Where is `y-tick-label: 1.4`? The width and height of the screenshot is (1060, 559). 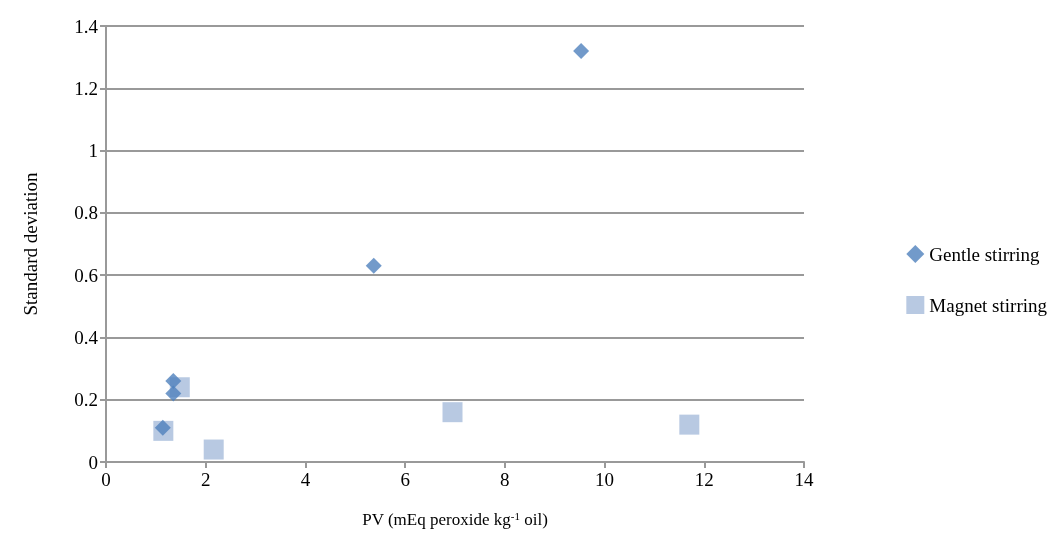 y-tick-label: 1.4 is located at coordinates (86, 26).